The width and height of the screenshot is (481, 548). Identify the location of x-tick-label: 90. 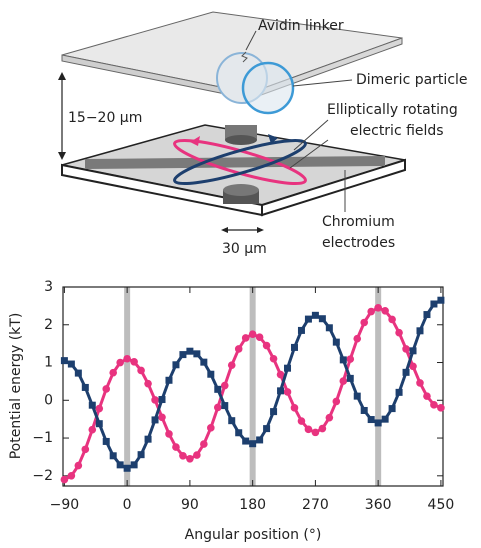
(190, 505).